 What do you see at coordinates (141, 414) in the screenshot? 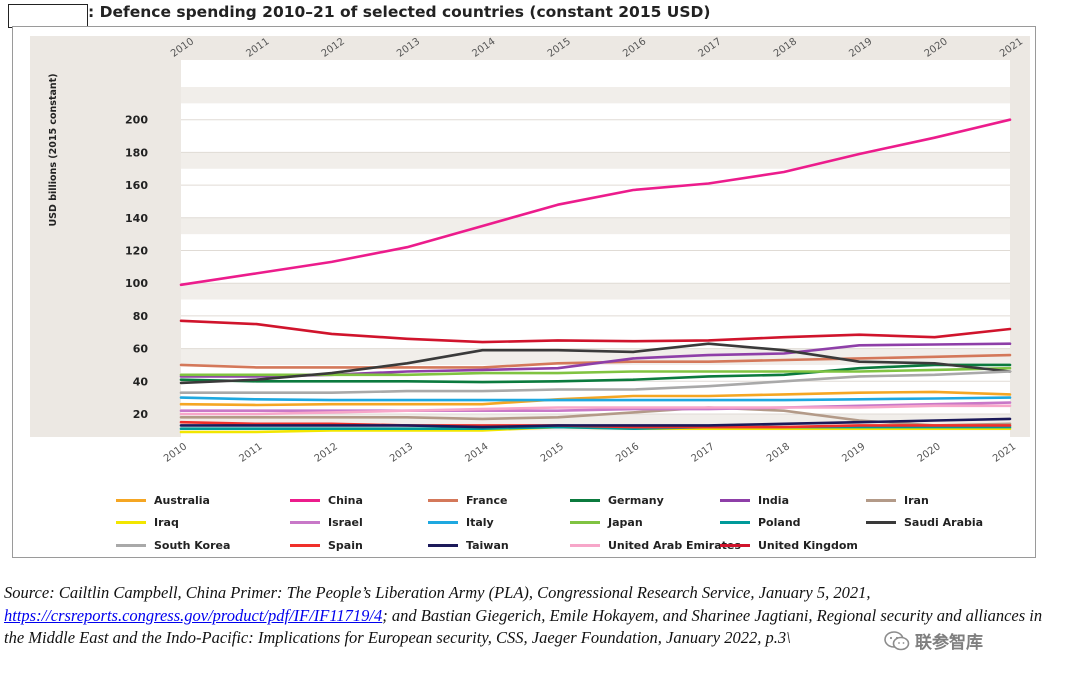
I see `y-tick-label: 20` at bounding box center [141, 414].